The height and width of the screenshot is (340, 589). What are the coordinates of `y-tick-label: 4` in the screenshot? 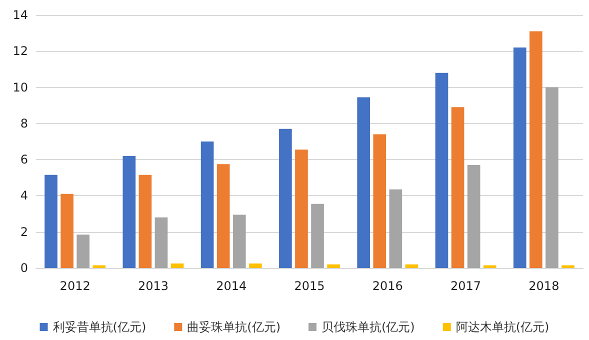 It's located at (24, 195).